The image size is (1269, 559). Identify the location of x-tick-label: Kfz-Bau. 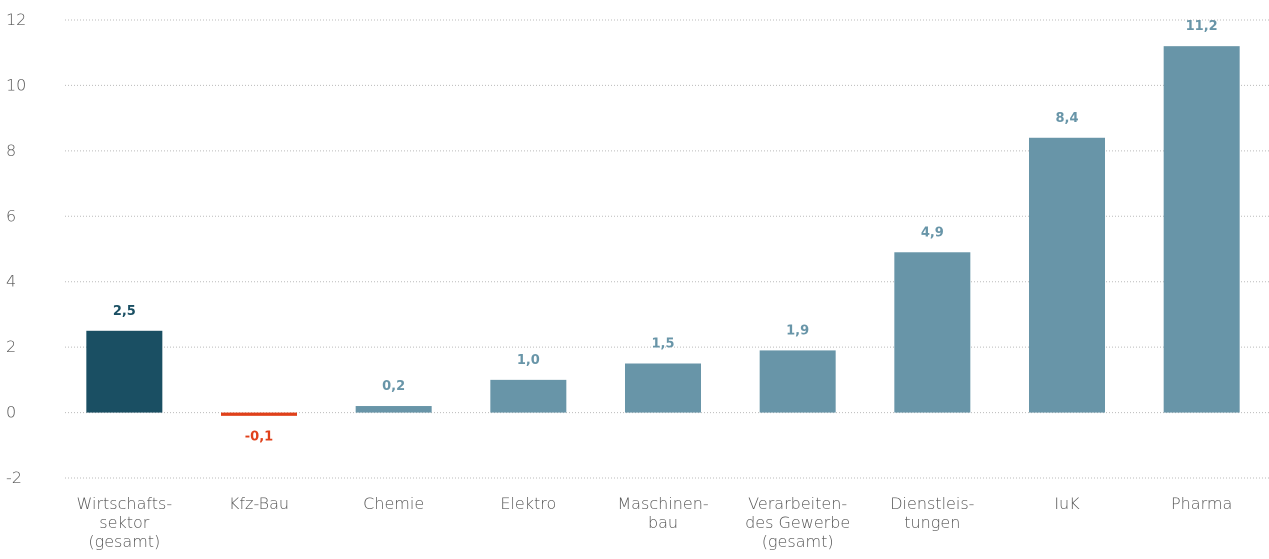
(259, 503).